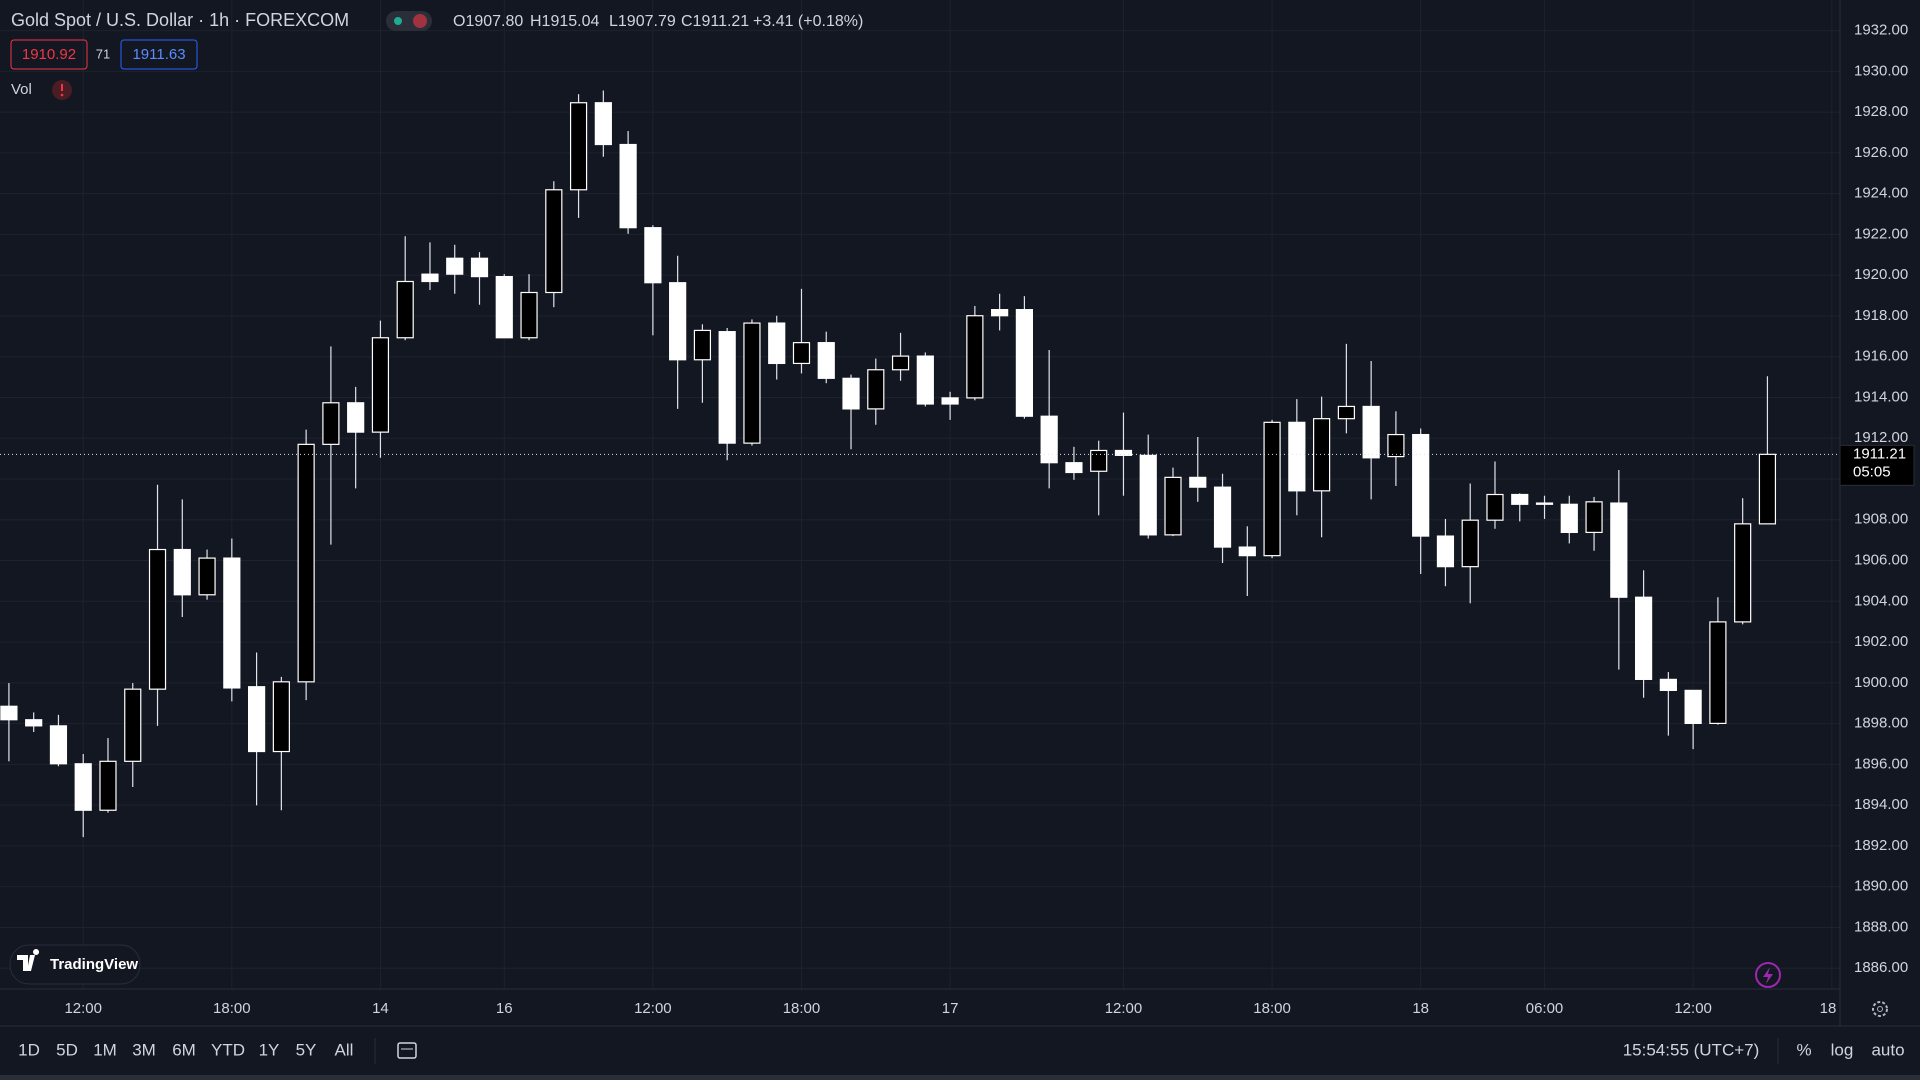 This screenshot has height=1080, width=1920. What do you see at coordinates (1881, 845) in the screenshot?
I see `y-tick-label: 1892.00` at bounding box center [1881, 845].